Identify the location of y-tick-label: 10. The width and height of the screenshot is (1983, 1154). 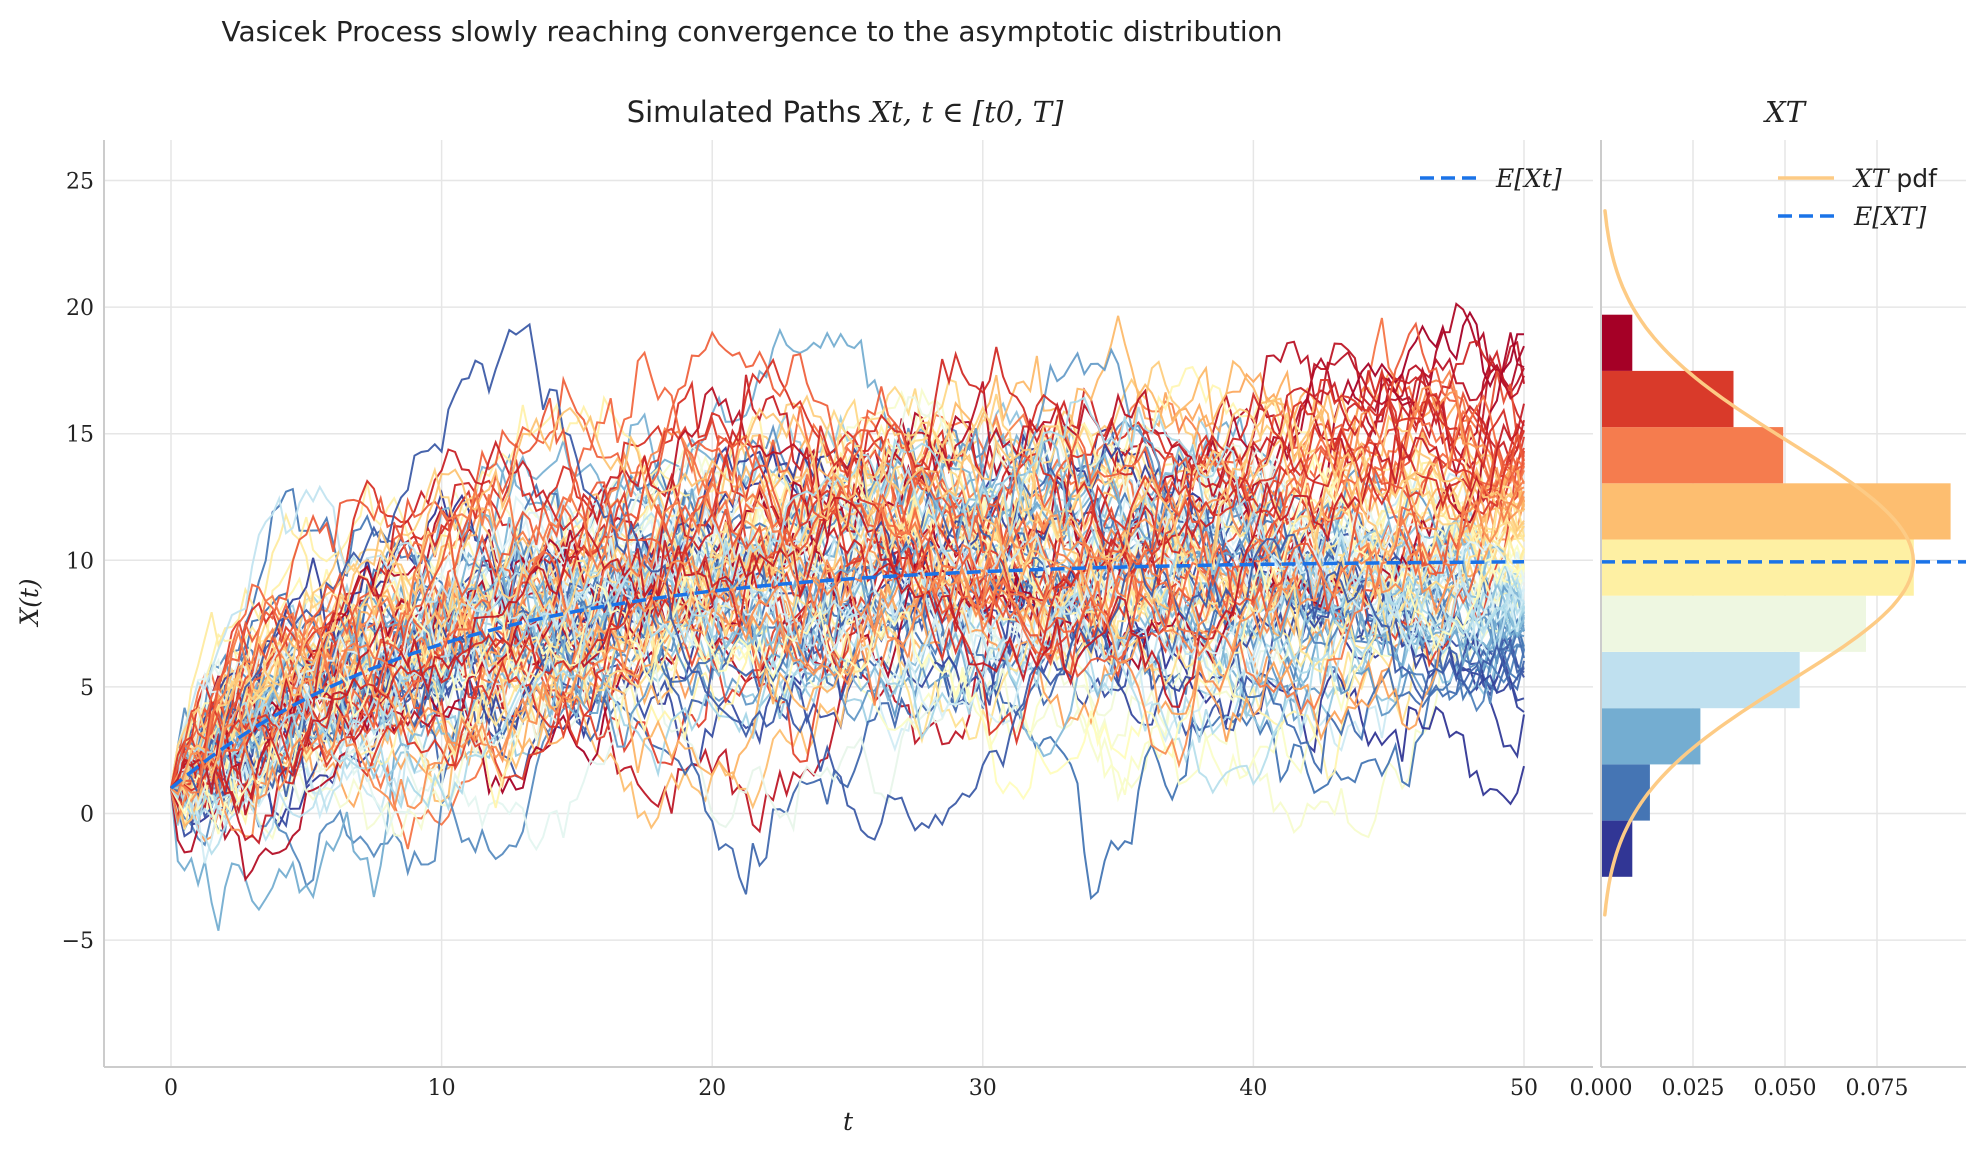
(80, 561).